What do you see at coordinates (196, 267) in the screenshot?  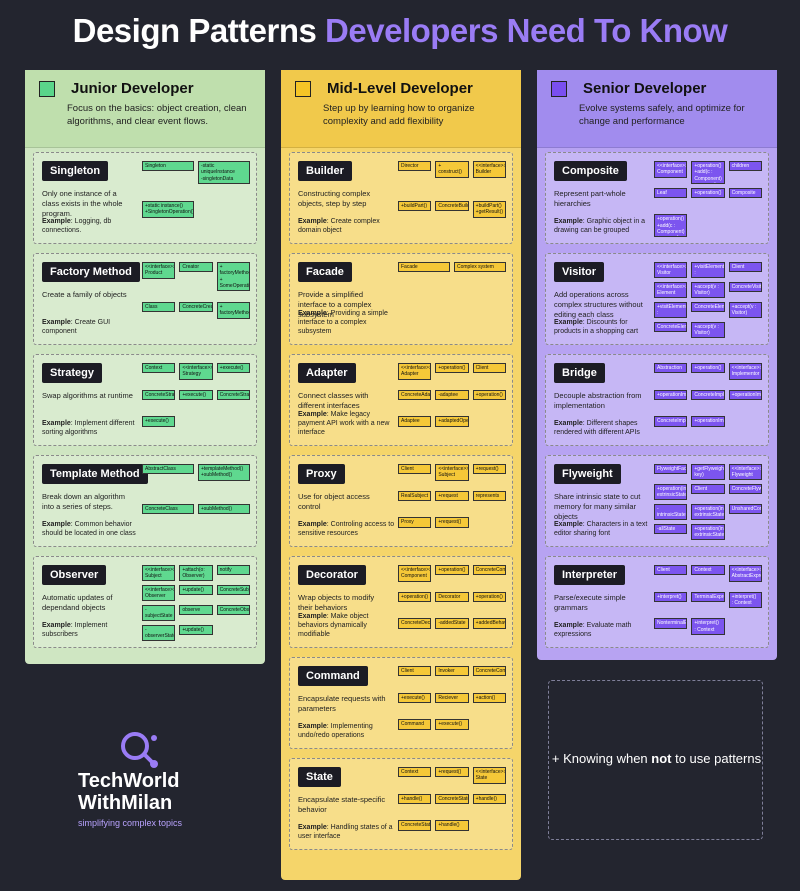 I see `uml-box: Creator` at bounding box center [196, 267].